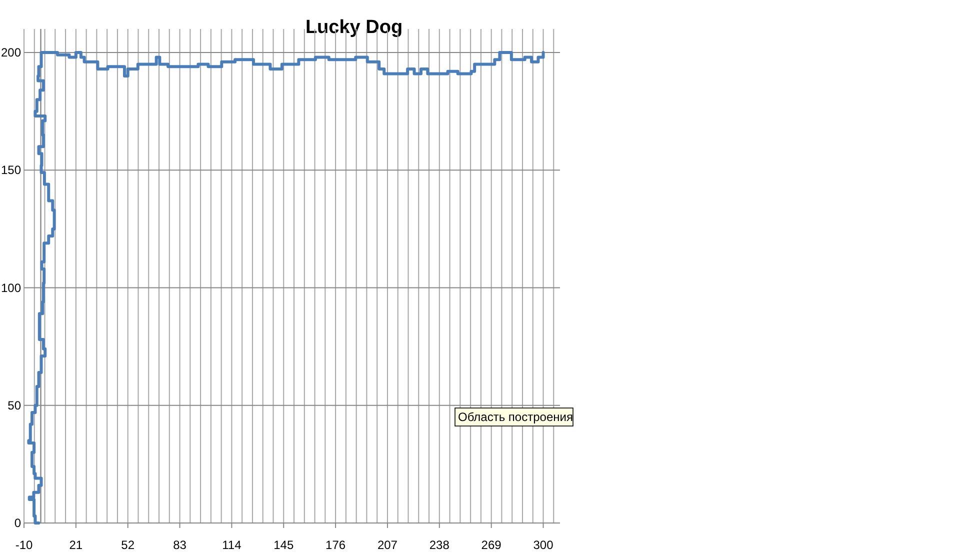  What do you see at coordinates (439, 545) in the screenshot?
I see `x-tick-label: 238` at bounding box center [439, 545].